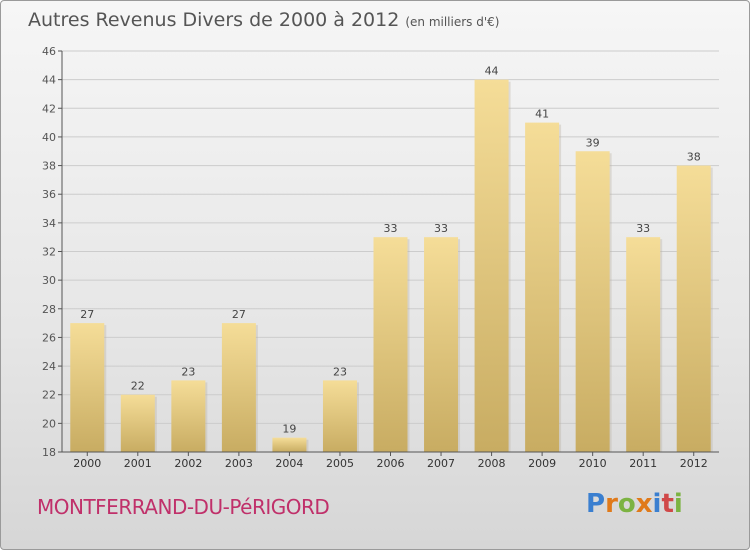 The width and height of the screenshot is (750, 550). What do you see at coordinates (643, 463) in the screenshot?
I see `x-tick-label: 2011` at bounding box center [643, 463].